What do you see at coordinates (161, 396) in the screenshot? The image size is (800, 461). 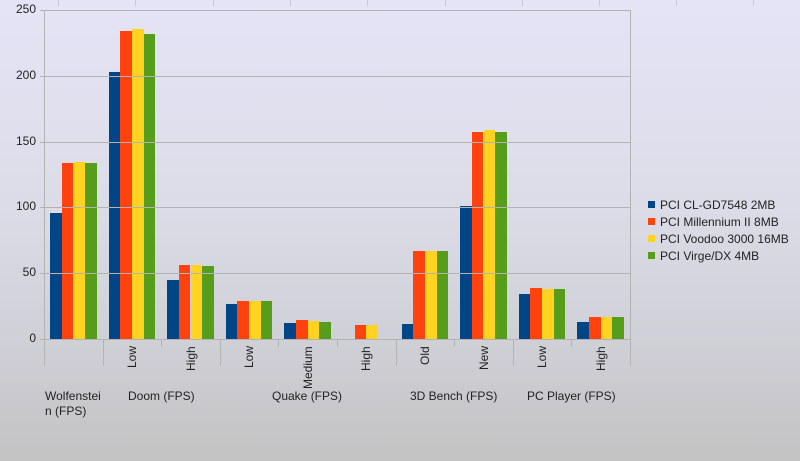 I see `x-group-label: Doom (FPS)` at bounding box center [161, 396].